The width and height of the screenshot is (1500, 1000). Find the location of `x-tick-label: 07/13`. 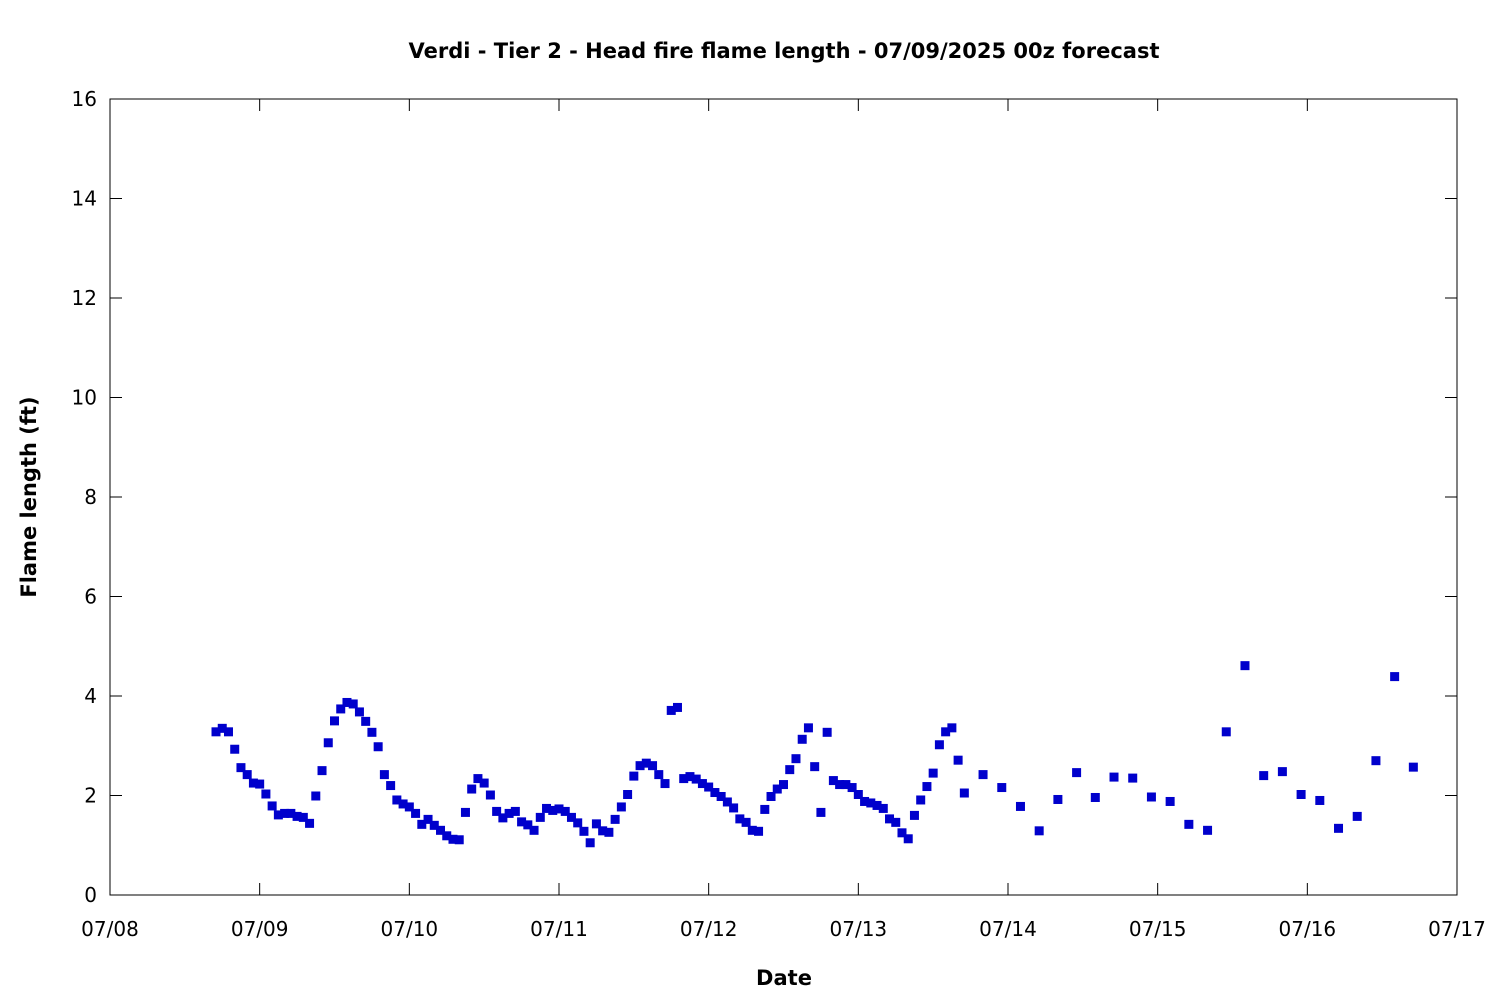

x-tick-label: 07/13 is located at coordinates (859, 929).